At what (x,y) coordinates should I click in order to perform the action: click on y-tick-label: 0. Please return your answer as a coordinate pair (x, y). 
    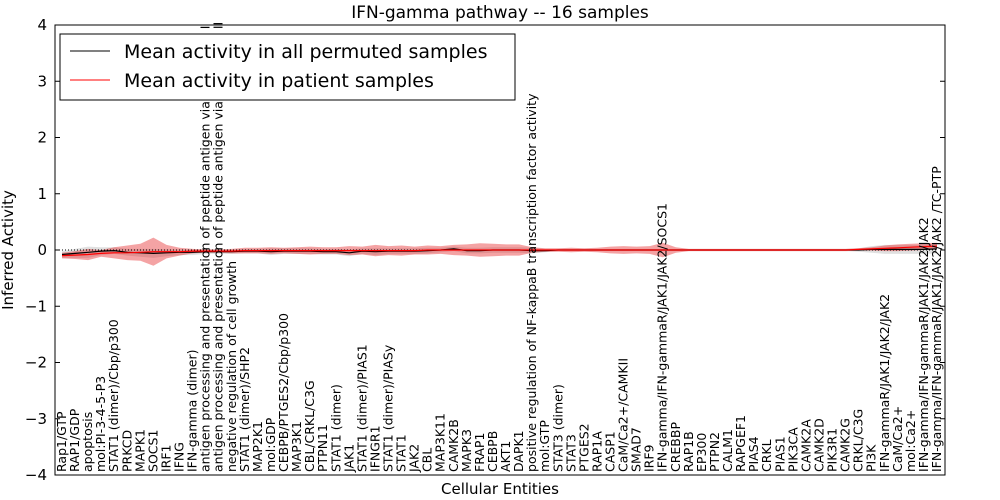
    Looking at the image, I should click on (42, 250).